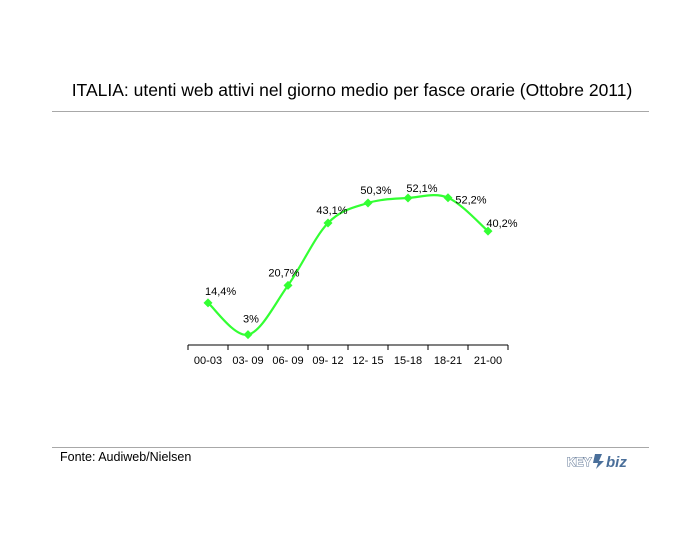 The image size is (700, 550). What do you see at coordinates (327, 361) in the screenshot?
I see `x-tick-label: 09- 12` at bounding box center [327, 361].